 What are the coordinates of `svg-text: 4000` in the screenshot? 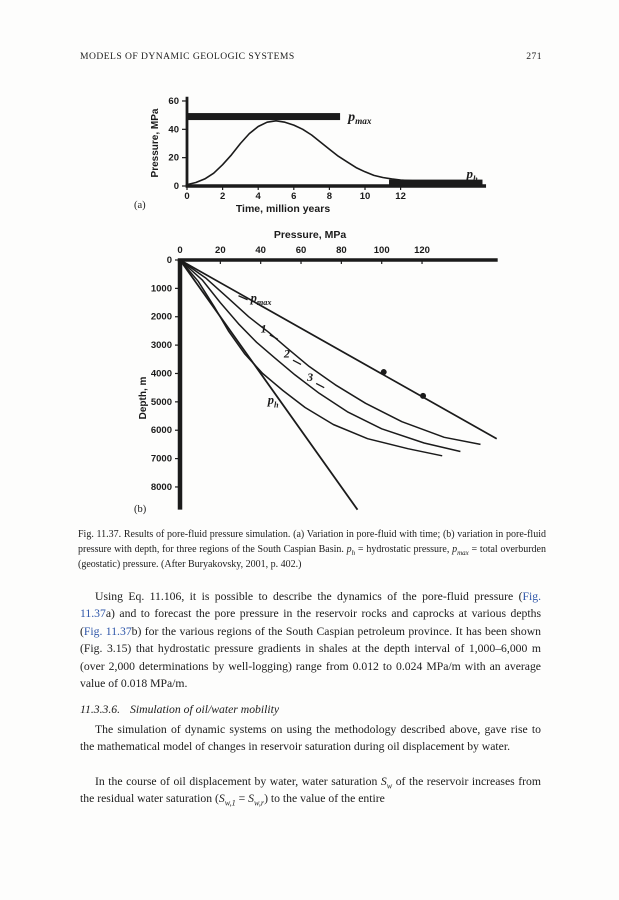 It's located at (161, 373).